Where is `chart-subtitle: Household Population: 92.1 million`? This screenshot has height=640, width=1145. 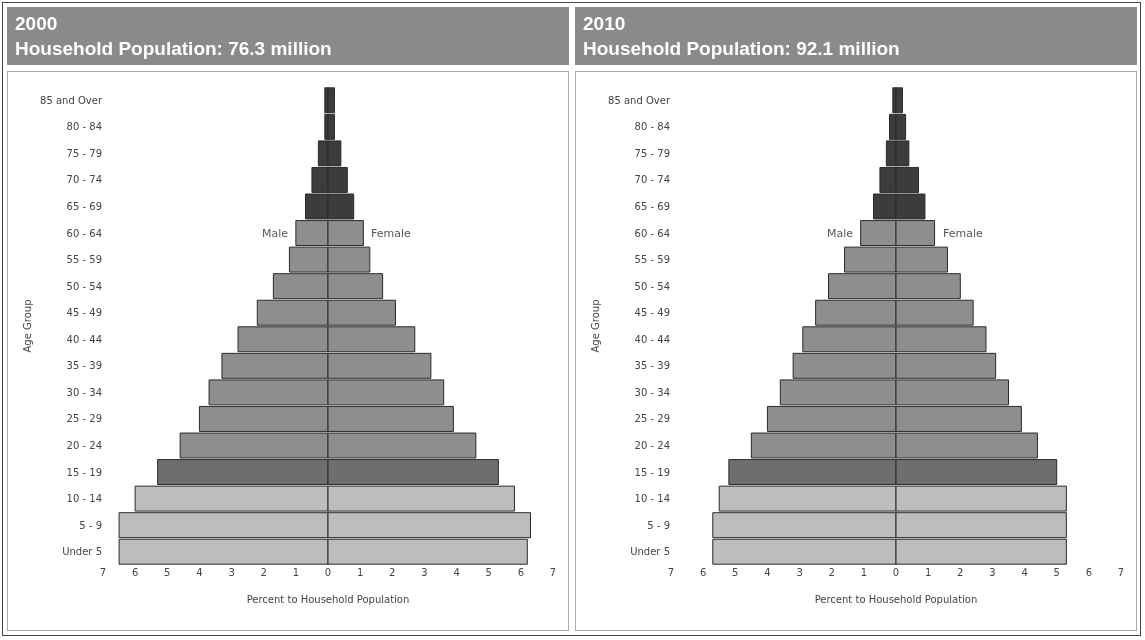 chart-subtitle: Household Population: 92.1 million is located at coordinates (742, 49).